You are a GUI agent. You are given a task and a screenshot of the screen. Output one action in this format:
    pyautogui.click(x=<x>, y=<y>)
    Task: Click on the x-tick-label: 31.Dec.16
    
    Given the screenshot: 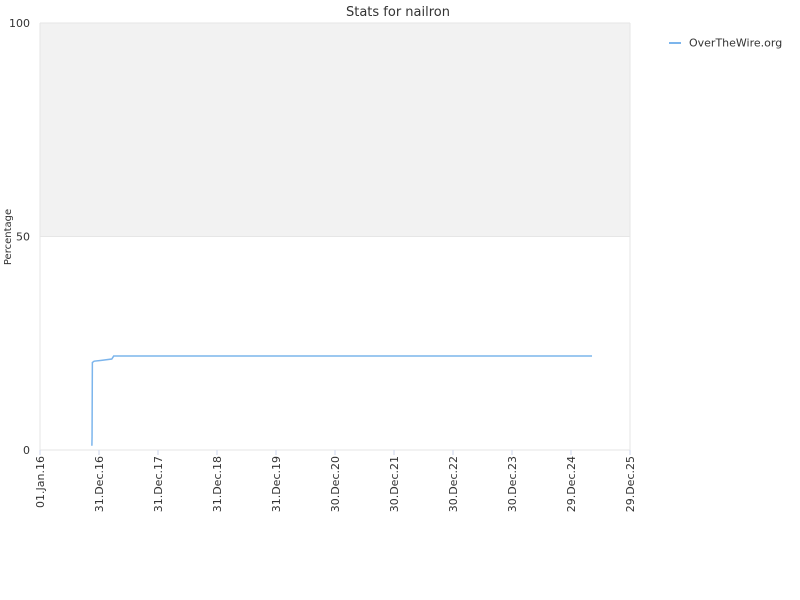 What is the action you would take?
    pyautogui.click(x=99, y=484)
    